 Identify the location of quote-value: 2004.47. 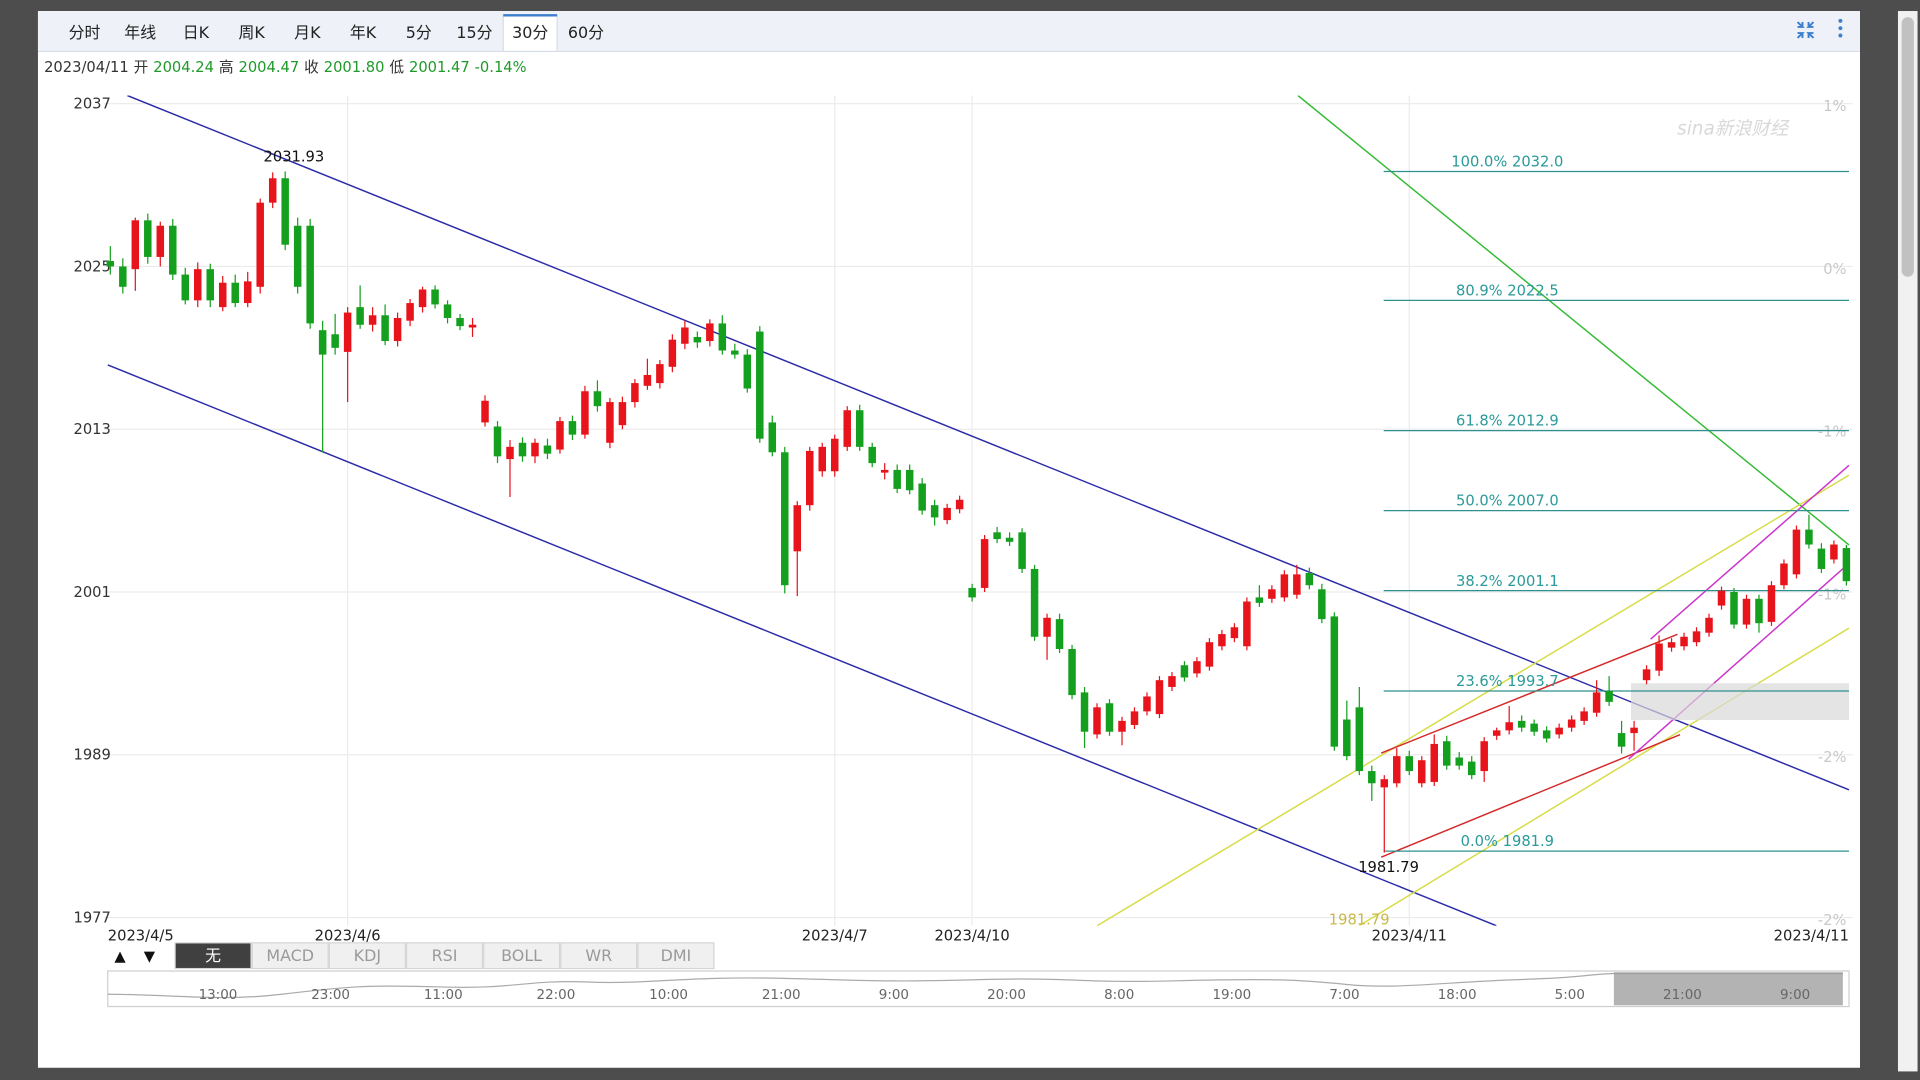
(268, 67).